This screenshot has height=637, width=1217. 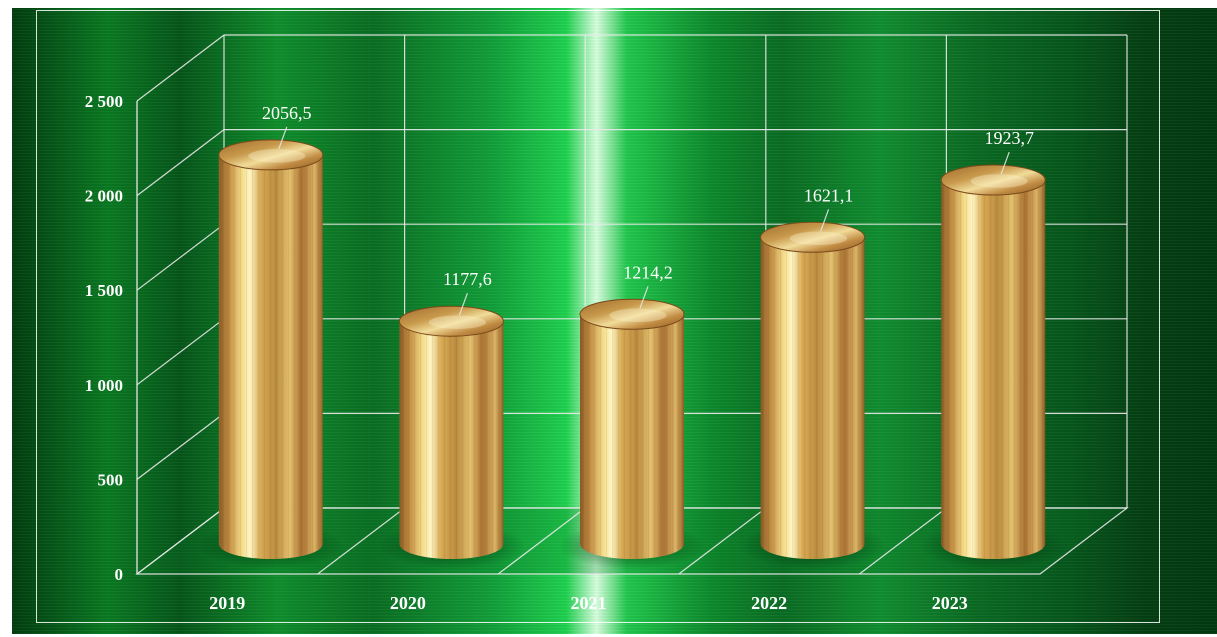 What do you see at coordinates (104, 385) in the screenshot?
I see `y-tick-label: 1 000` at bounding box center [104, 385].